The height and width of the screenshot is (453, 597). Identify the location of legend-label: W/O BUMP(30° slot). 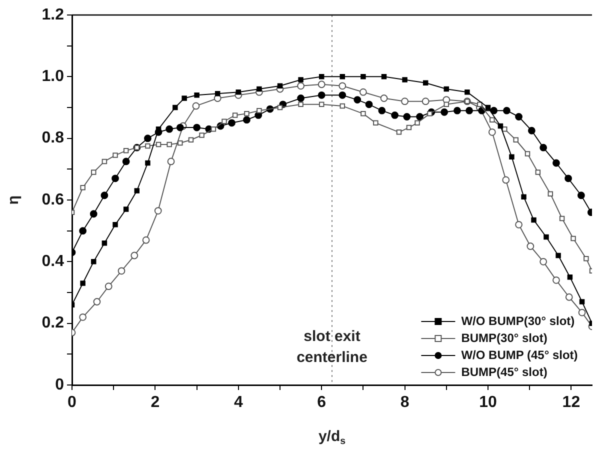
(518, 321).